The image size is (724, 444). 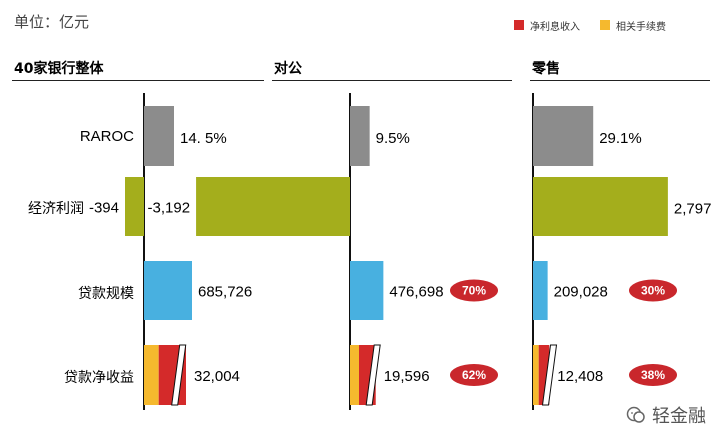 I want to click on bar-corporate-profit, so click(x=273, y=206).